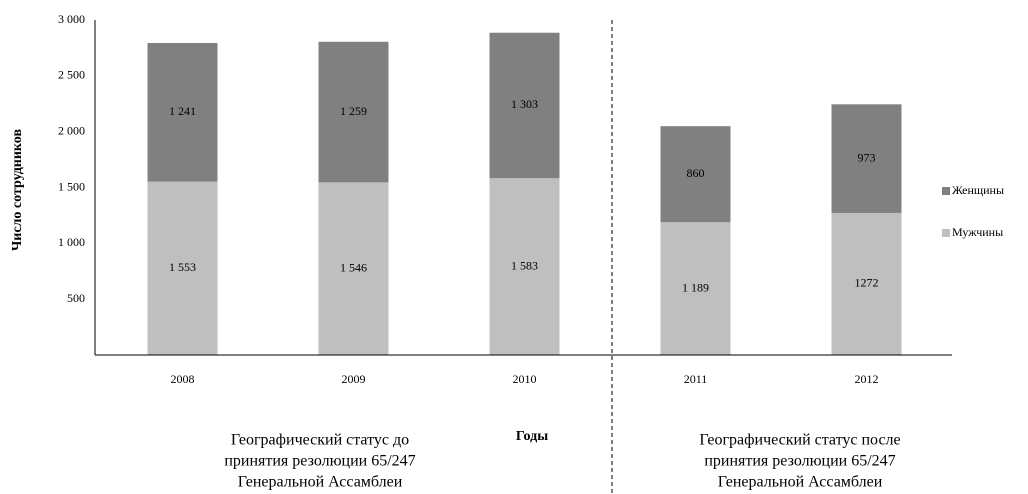  I want to click on y-tick-label: 500, so click(76, 298).